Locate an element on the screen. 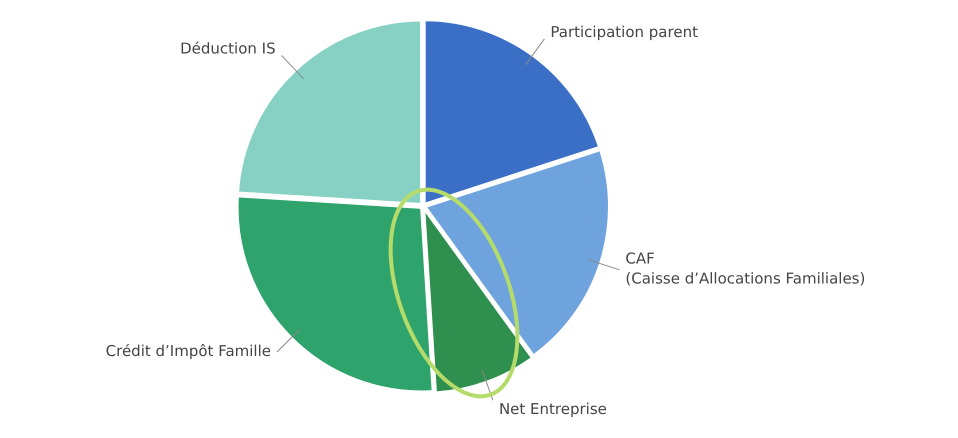  slice-label: Participation parent is located at coordinates (624, 31).